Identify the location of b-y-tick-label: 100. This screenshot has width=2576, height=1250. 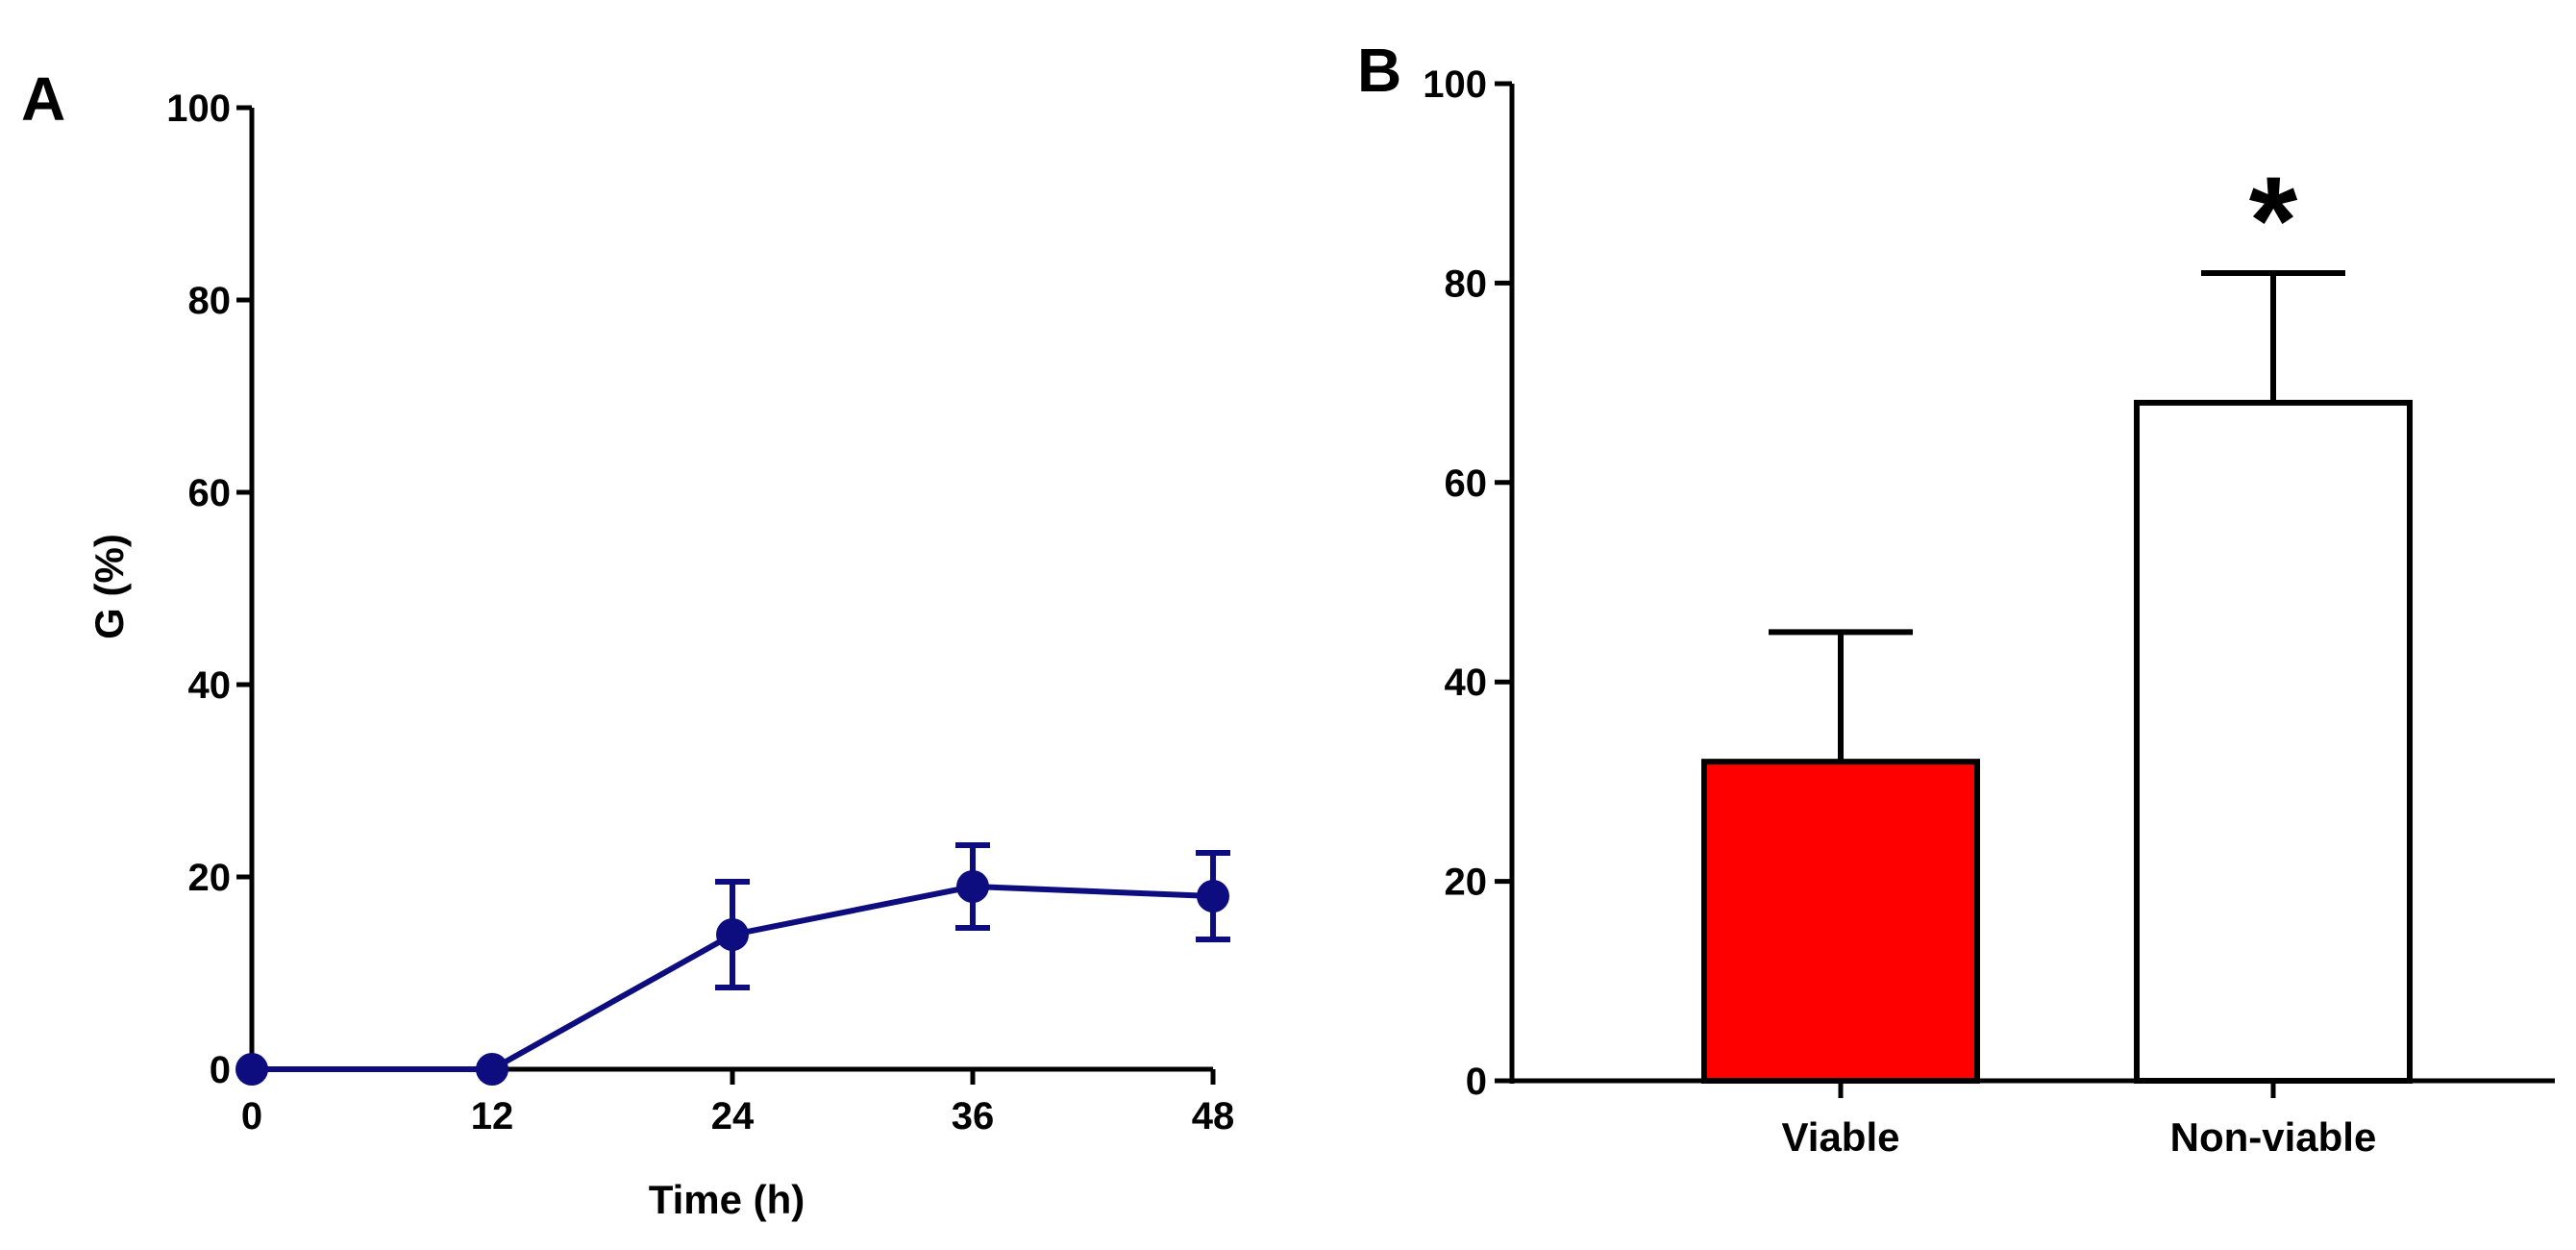
(1455, 85).